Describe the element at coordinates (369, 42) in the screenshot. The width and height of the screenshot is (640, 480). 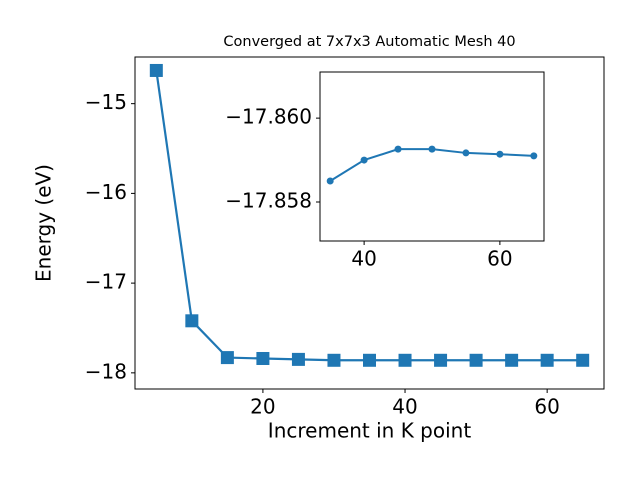
I see `chart-title: Converged at 7x7x3 Automatic Mesh 40` at that location.